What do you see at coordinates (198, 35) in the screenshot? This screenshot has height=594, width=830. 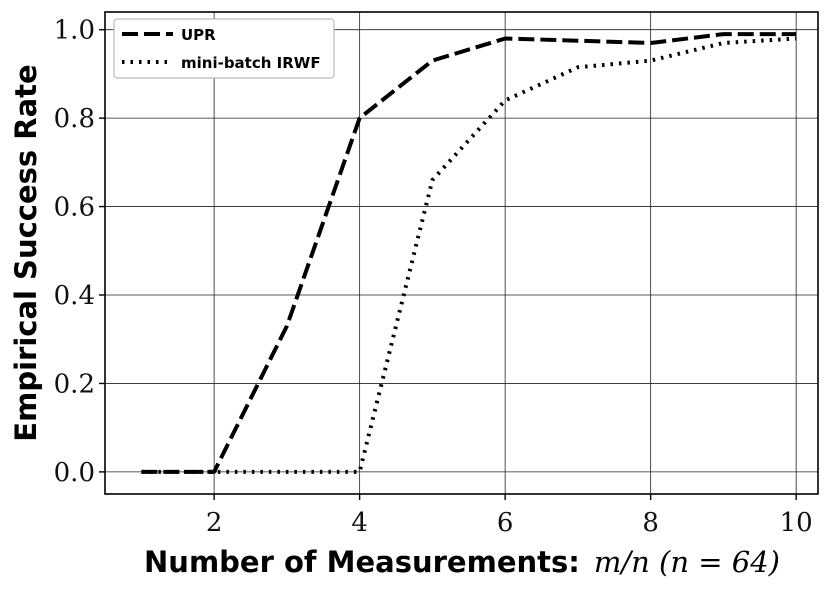 I see `legend-label-upr: UPR` at bounding box center [198, 35].